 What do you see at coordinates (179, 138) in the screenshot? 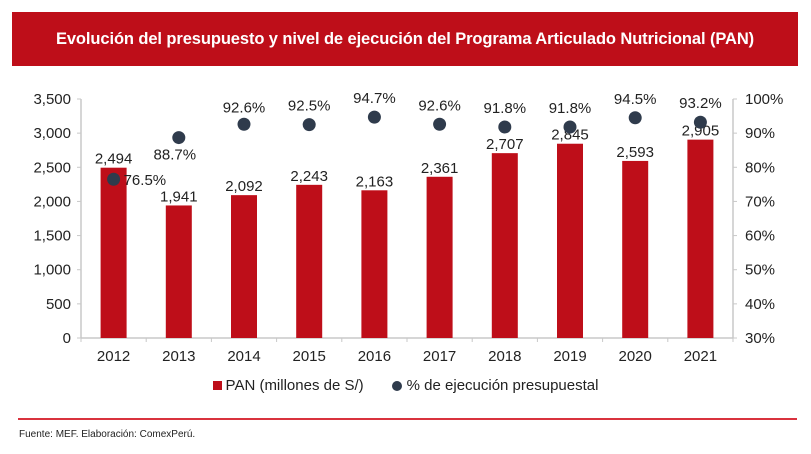
I see `dot-2013` at bounding box center [179, 138].